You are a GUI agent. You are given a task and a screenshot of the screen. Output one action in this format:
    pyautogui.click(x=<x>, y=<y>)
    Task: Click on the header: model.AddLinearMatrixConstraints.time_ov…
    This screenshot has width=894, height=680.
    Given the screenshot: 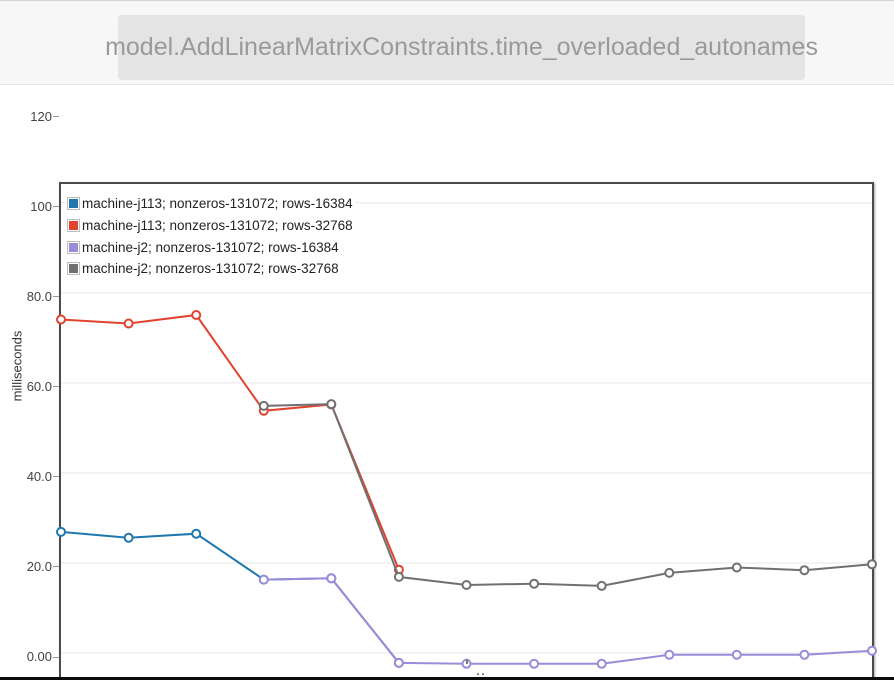 What is the action you would take?
    pyautogui.click(x=447, y=42)
    